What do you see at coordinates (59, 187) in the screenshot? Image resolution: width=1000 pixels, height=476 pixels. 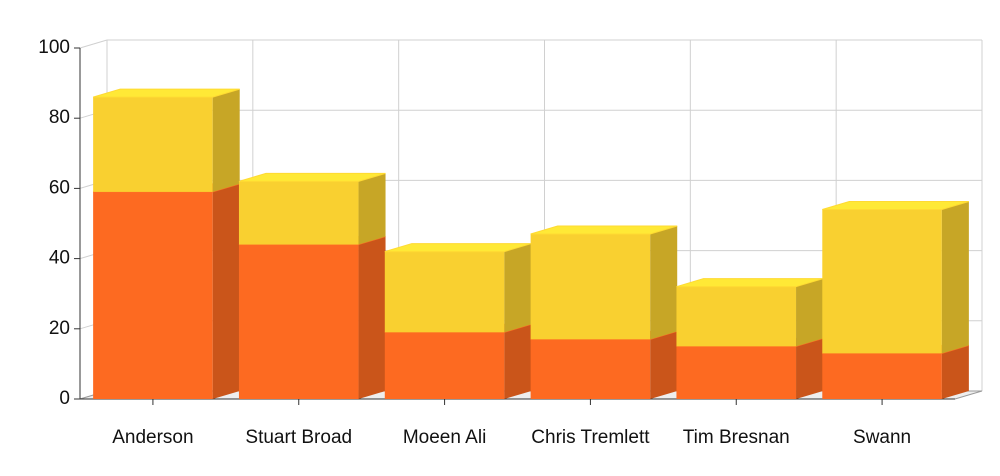 I see `y-tick-label: 60` at bounding box center [59, 187].